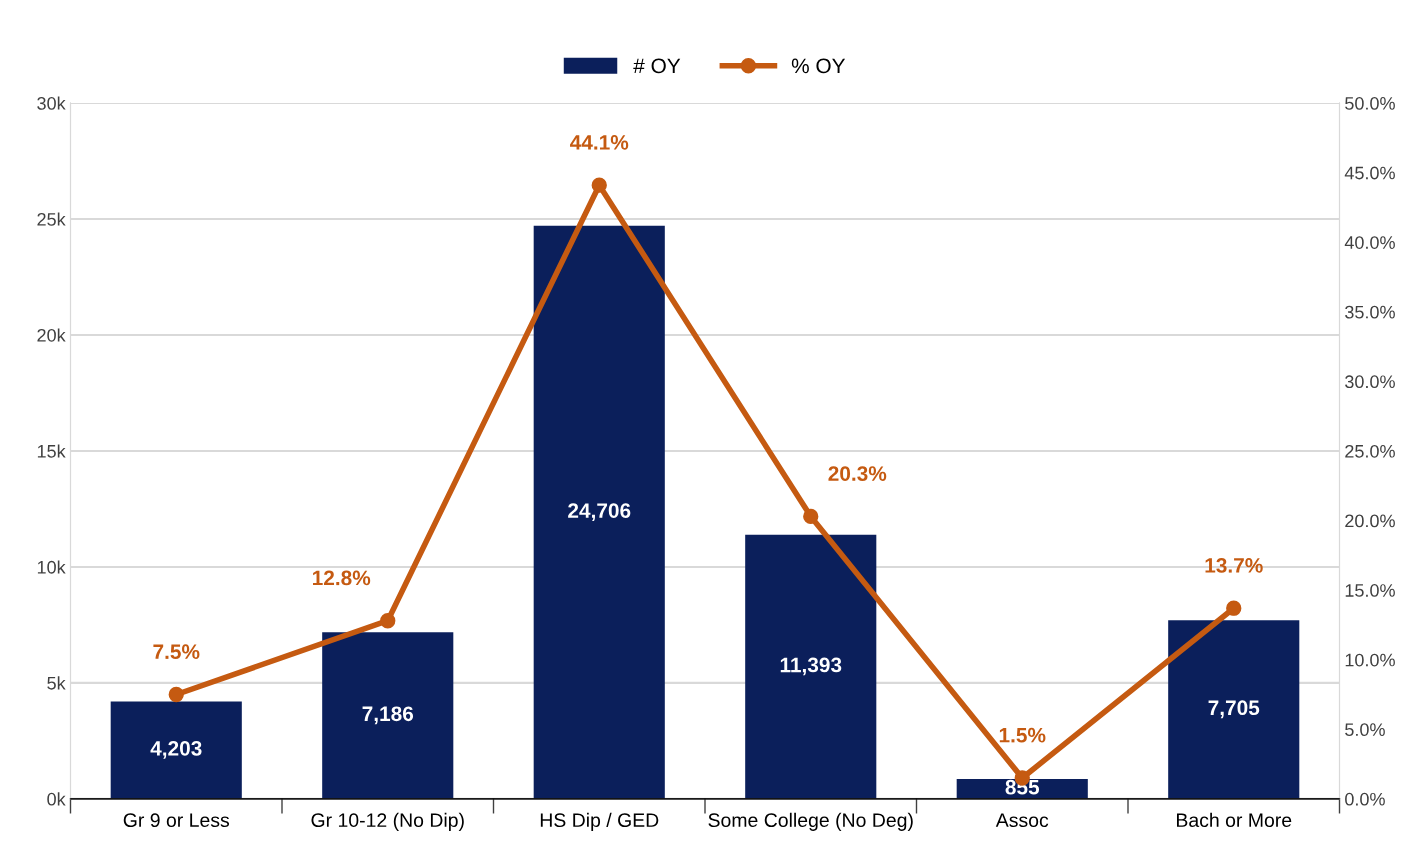 The image size is (1410, 859). What do you see at coordinates (51, 335) in the screenshot?
I see `y-tick-label: 20k` at bounding box center [51, 335].